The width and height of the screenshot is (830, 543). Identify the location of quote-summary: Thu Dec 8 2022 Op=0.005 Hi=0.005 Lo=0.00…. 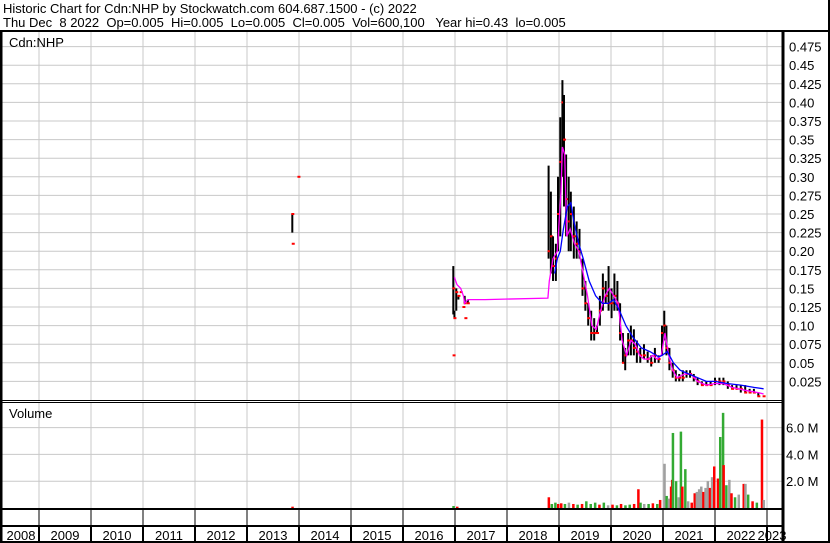
(284, 22).